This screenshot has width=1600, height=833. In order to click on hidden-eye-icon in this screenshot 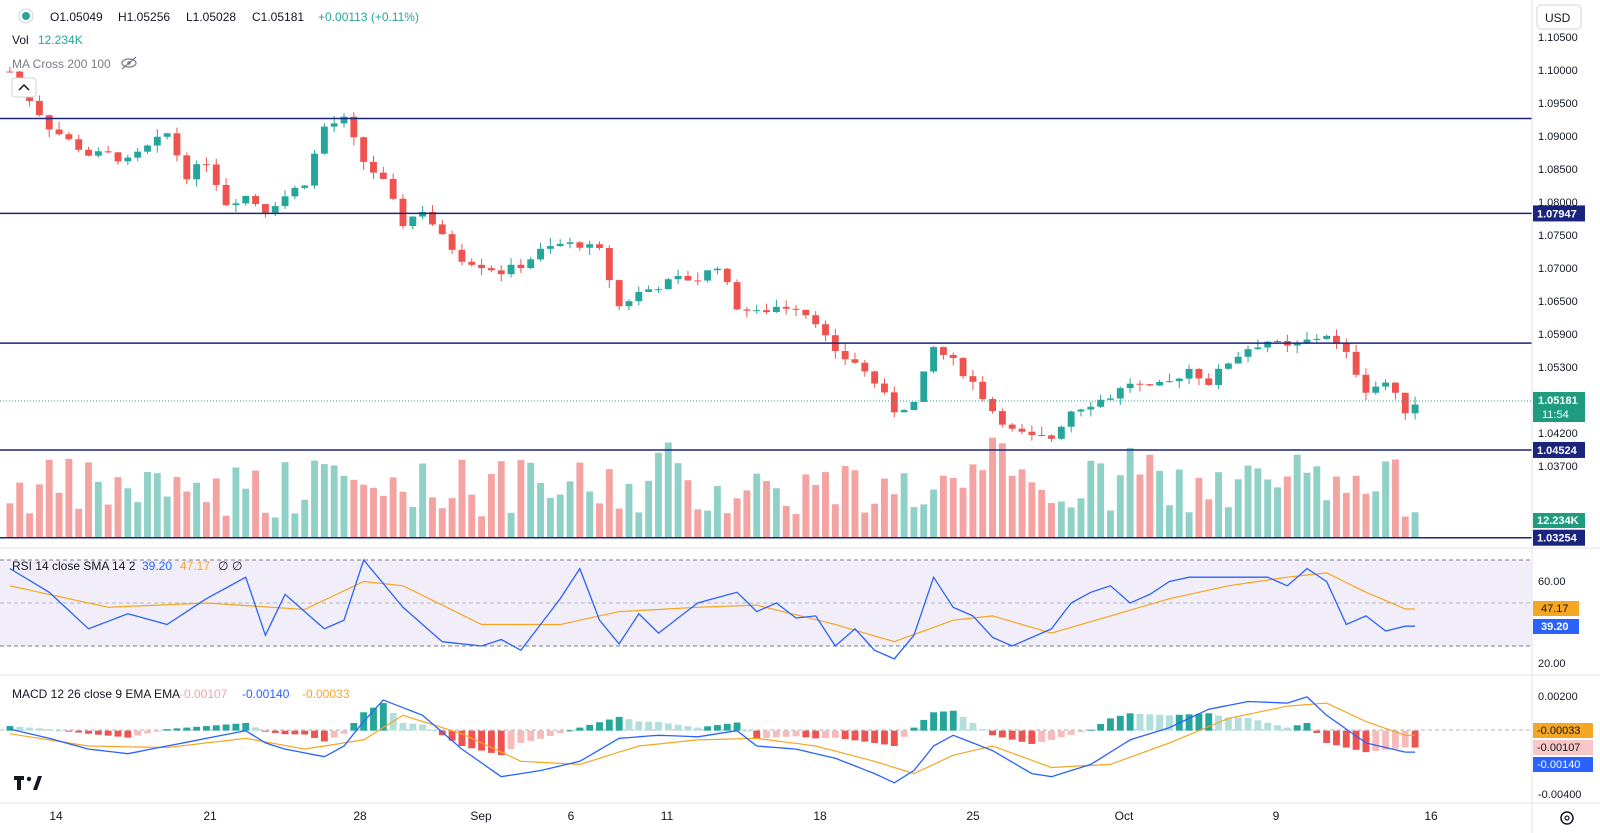, I will do `click(129, 63)`.